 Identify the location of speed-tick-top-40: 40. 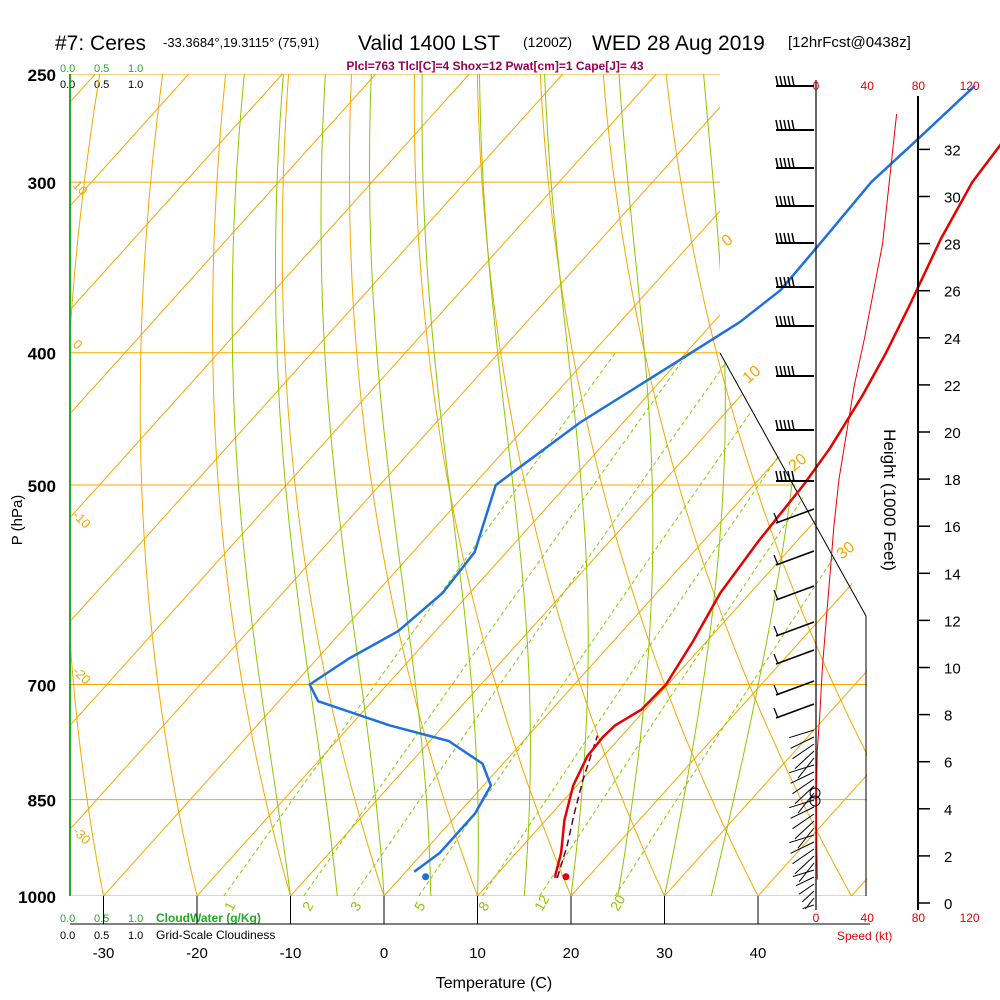
(868, 86).